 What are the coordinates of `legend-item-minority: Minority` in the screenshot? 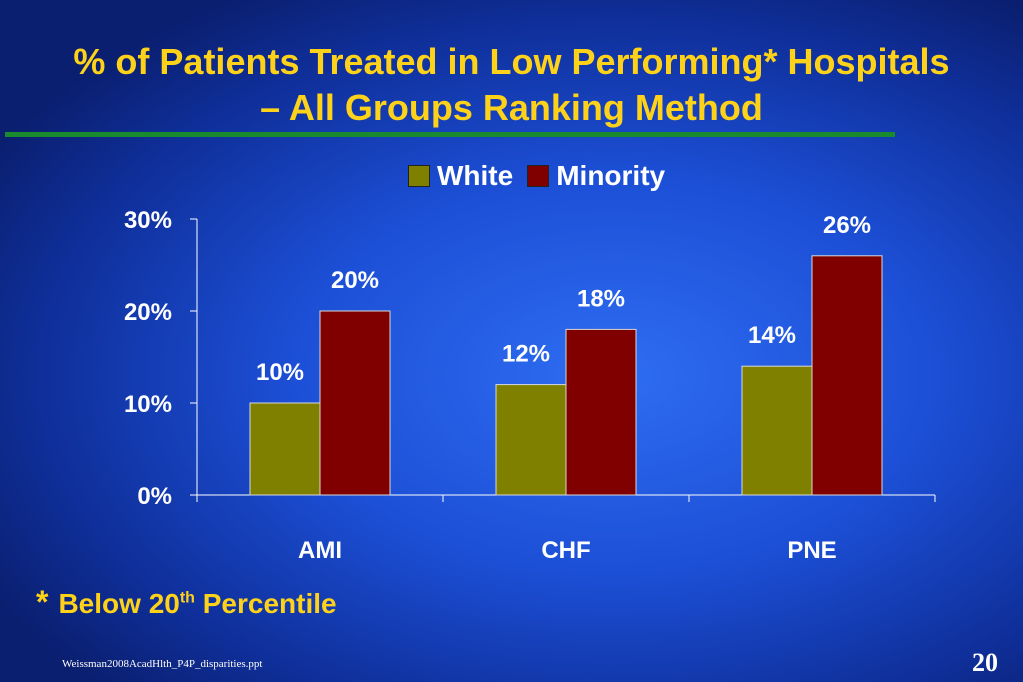 It's located at (596, 176).